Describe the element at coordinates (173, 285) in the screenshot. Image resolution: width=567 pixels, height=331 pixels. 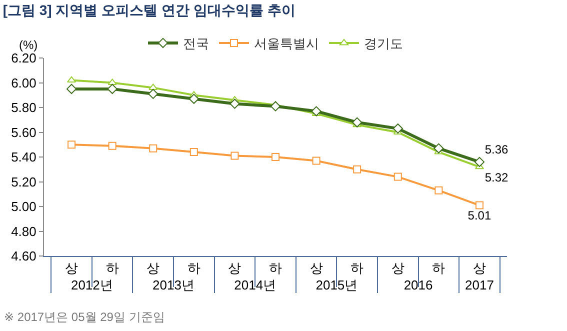
I see `text: 2013년` at that location.